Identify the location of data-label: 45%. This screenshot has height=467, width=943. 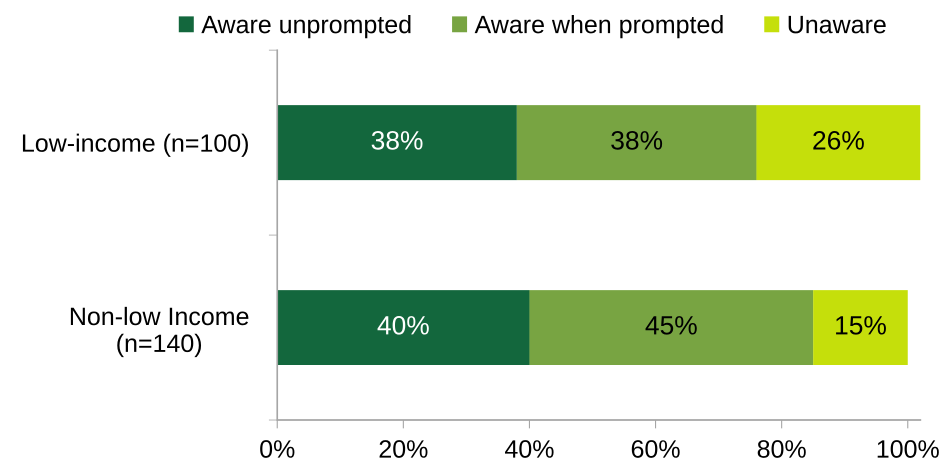
(671, 325).